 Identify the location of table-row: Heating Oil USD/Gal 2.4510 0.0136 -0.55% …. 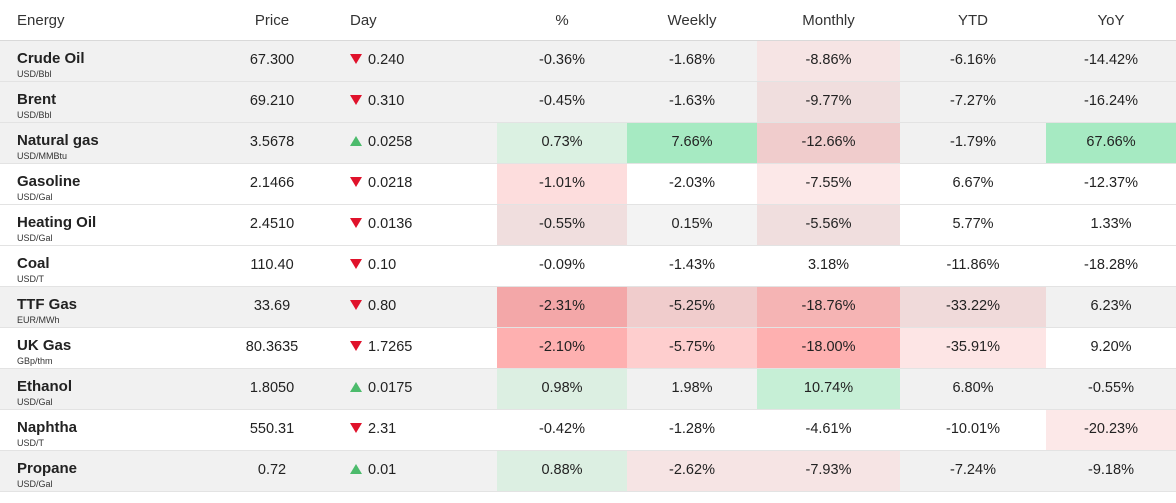
(588, 225).